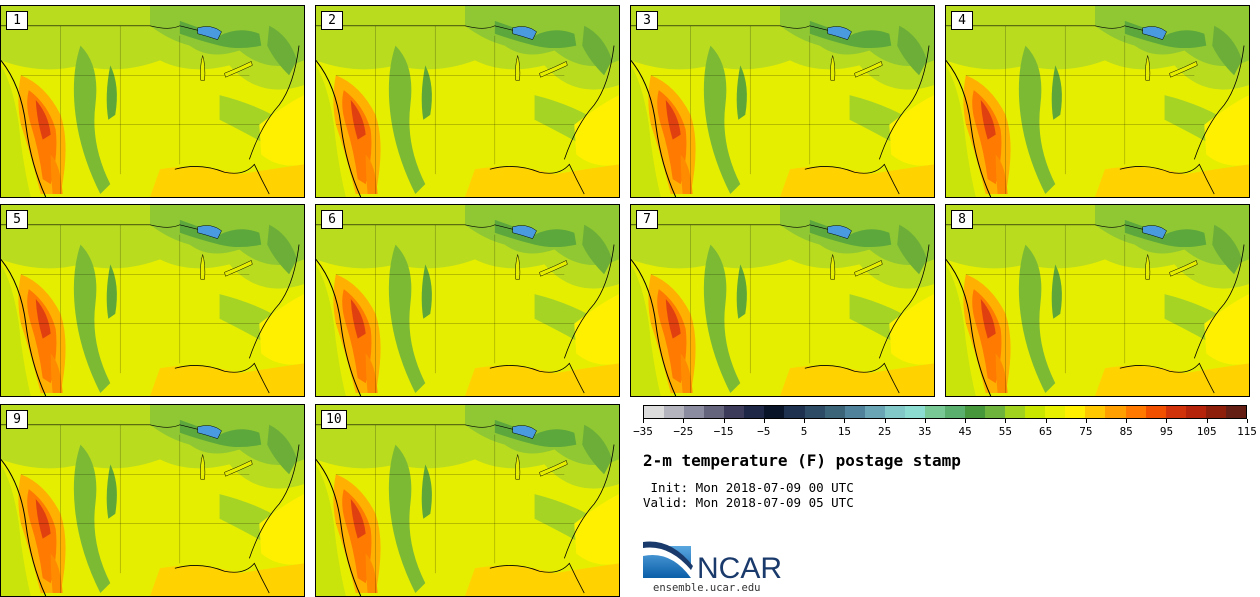 The width and height of the screenshot is (1260, 597). Describe the element at coordinates (1046, 431) in the screenshot. I see `colorbar-tick-label: 65` at that location.